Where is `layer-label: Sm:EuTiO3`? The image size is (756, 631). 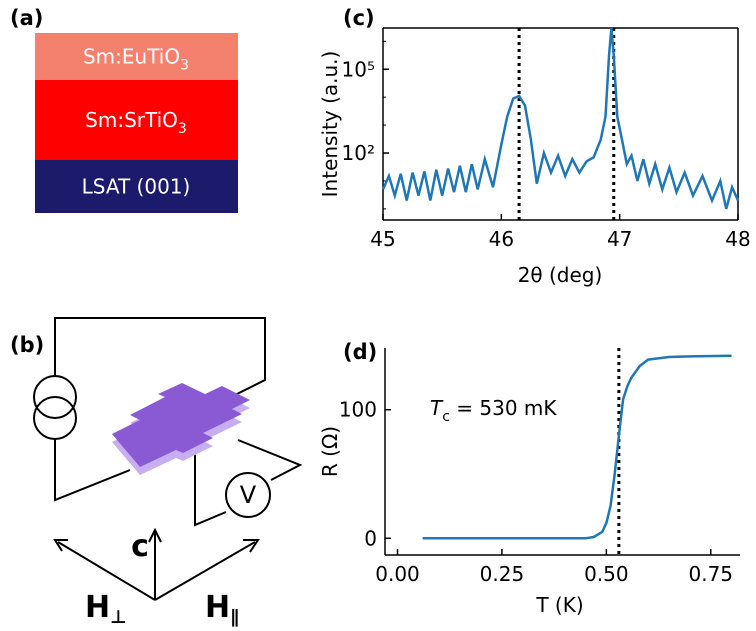 layer-label: Sm:EuTiO3 is located at coordinates (136, 59).